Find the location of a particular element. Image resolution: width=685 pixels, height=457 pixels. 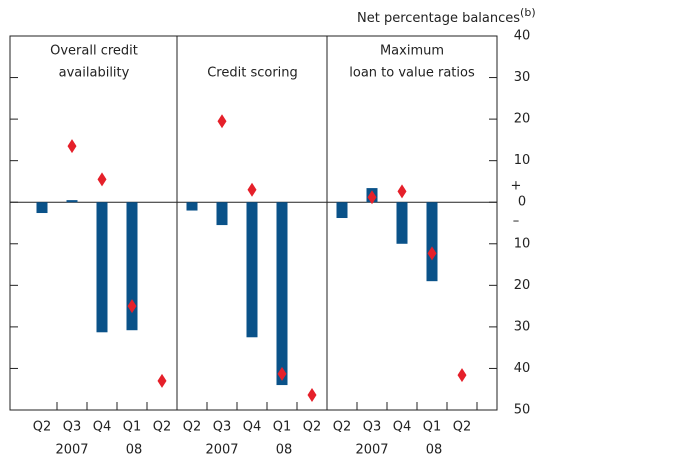

y-tick-label: 50 is located at coordinates (522, 410).